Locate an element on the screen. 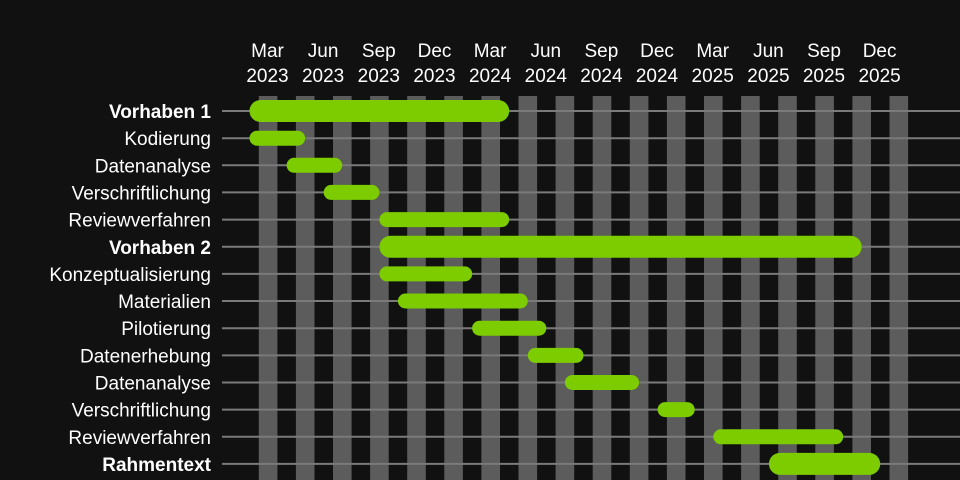 The width and height of the screenshot is (960, 480). task-label: Kodierung is located at coordinates (167, 139).